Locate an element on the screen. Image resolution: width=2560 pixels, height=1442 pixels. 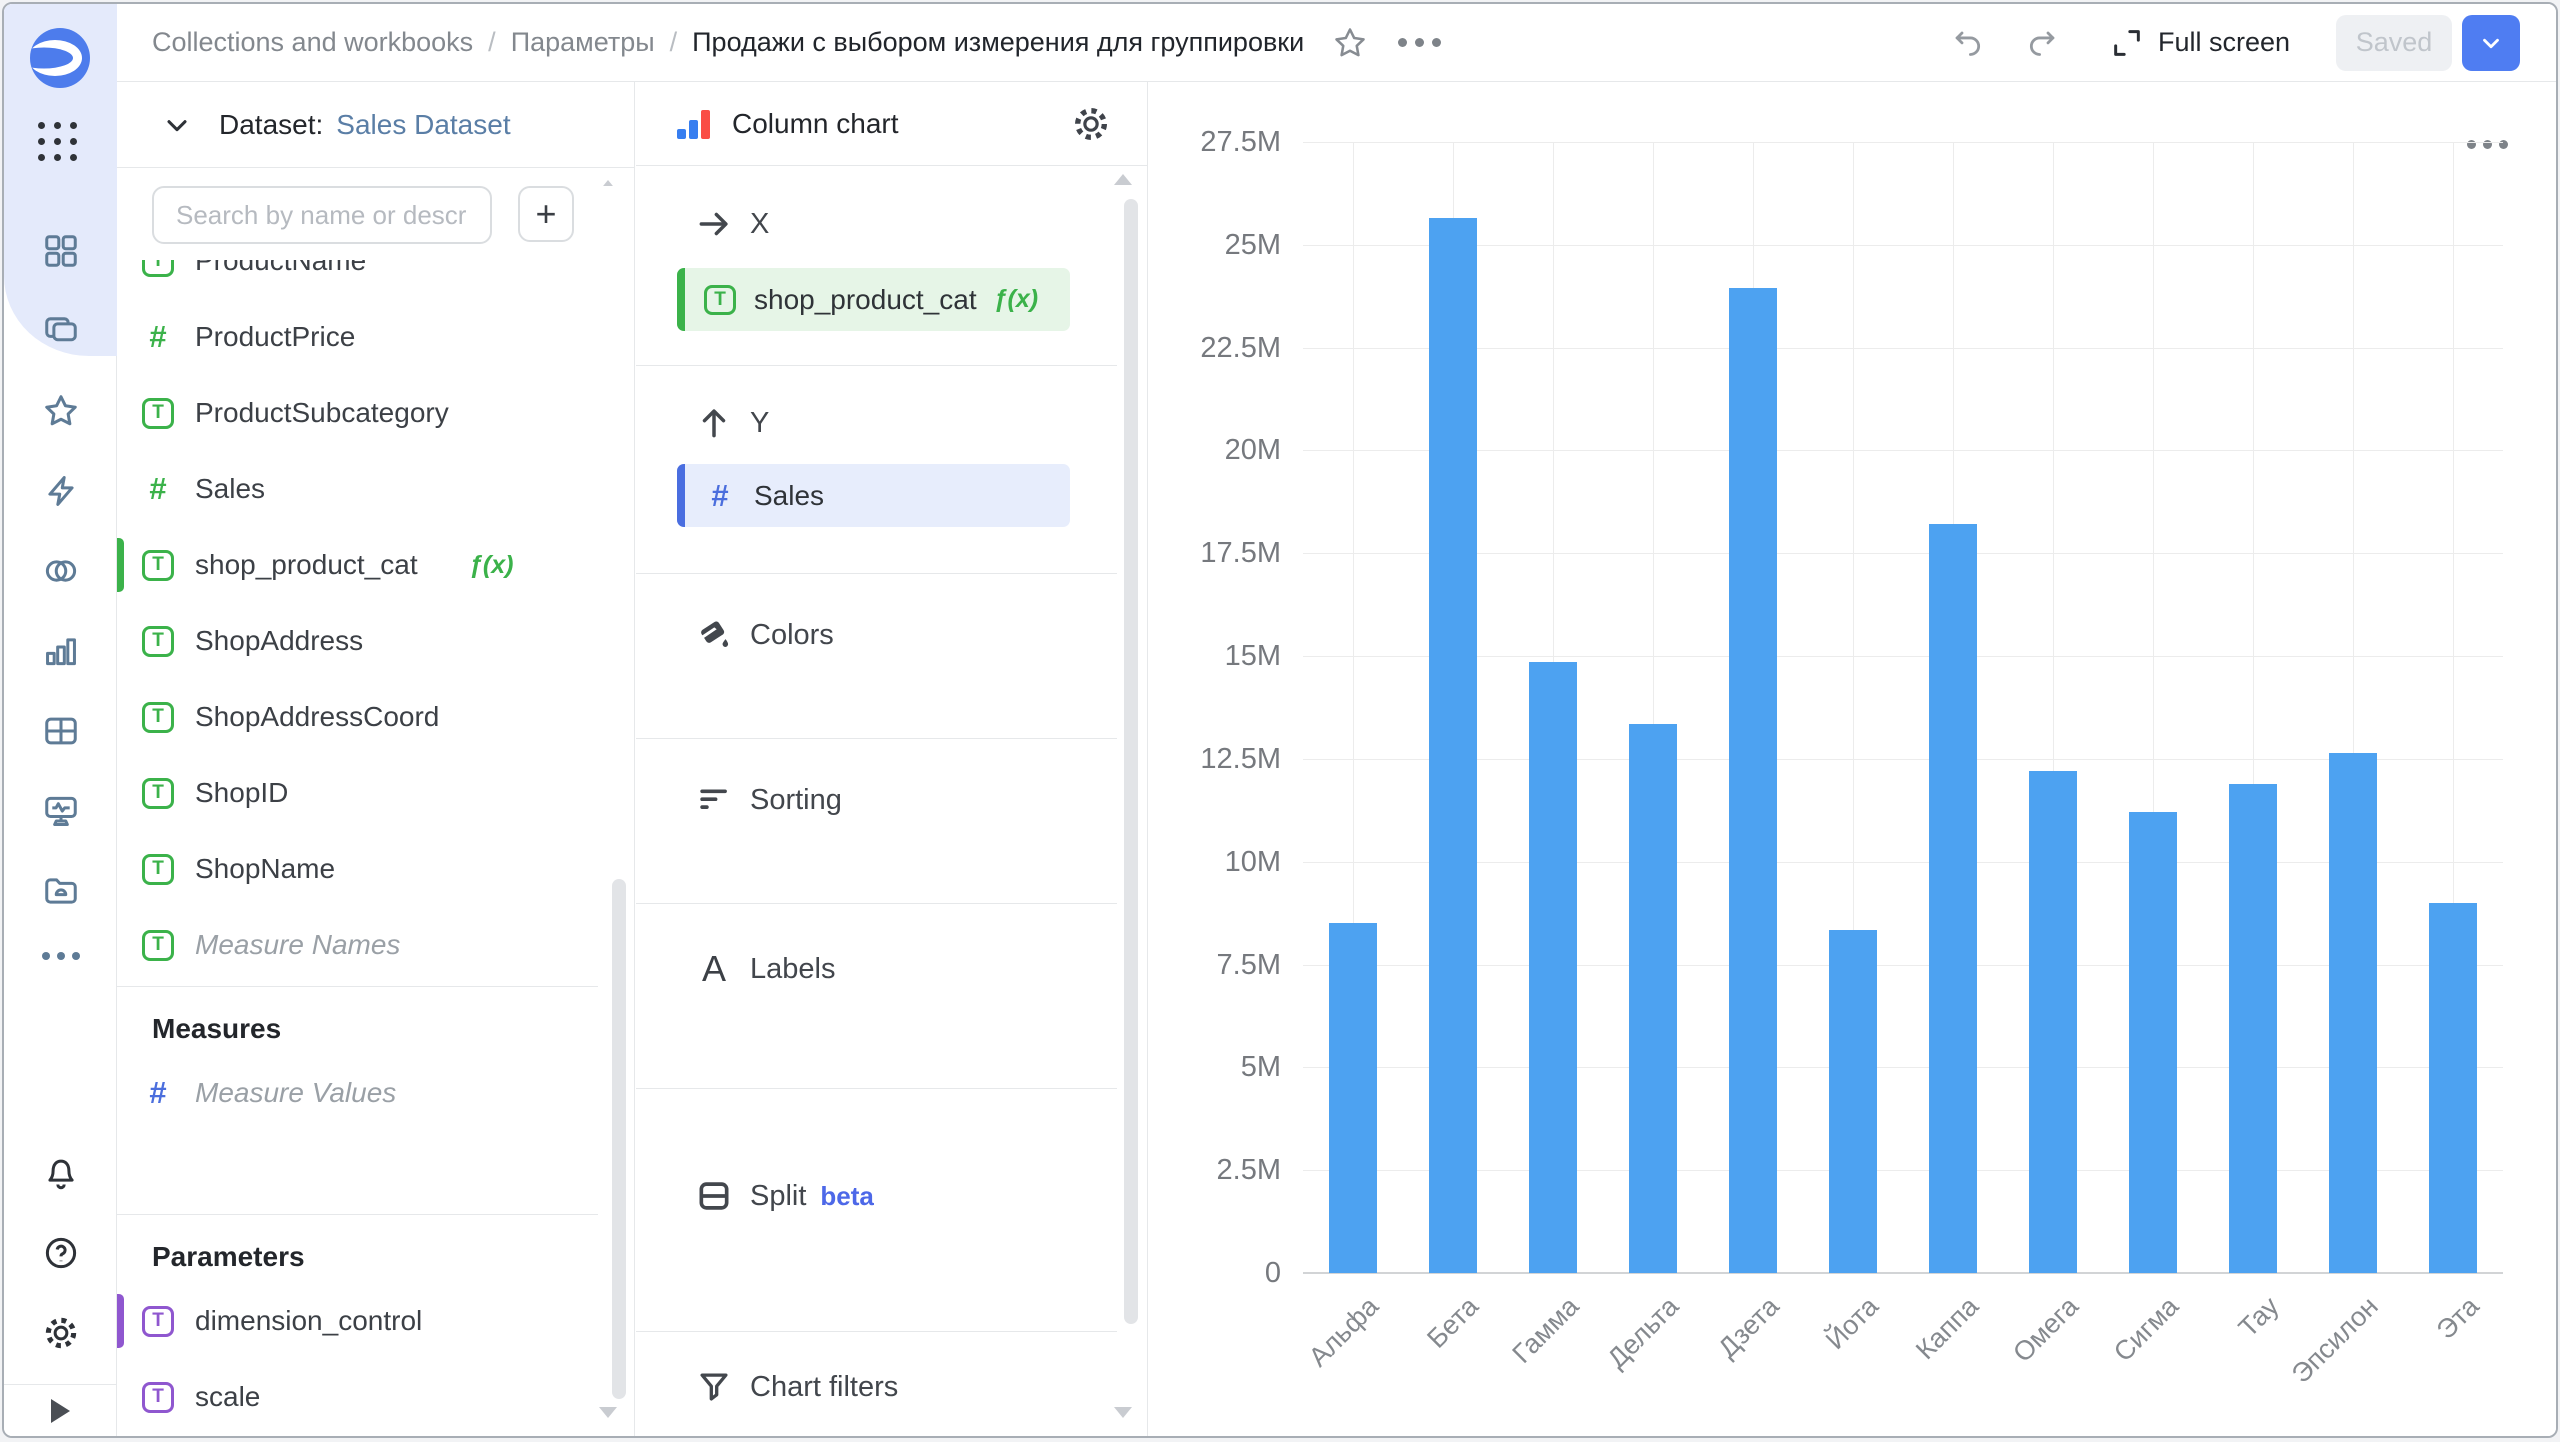
config-scroll-down-icon is located at coordinates (1123, 1412).